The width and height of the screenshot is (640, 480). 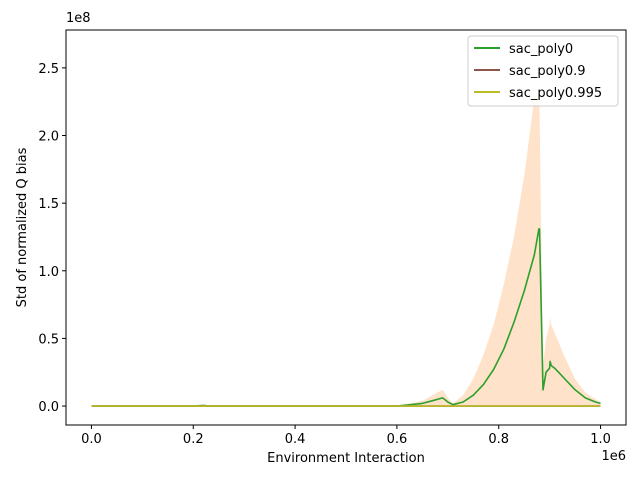 I want to click on y-tick-label: 2.5, so click(x=48, y=69).